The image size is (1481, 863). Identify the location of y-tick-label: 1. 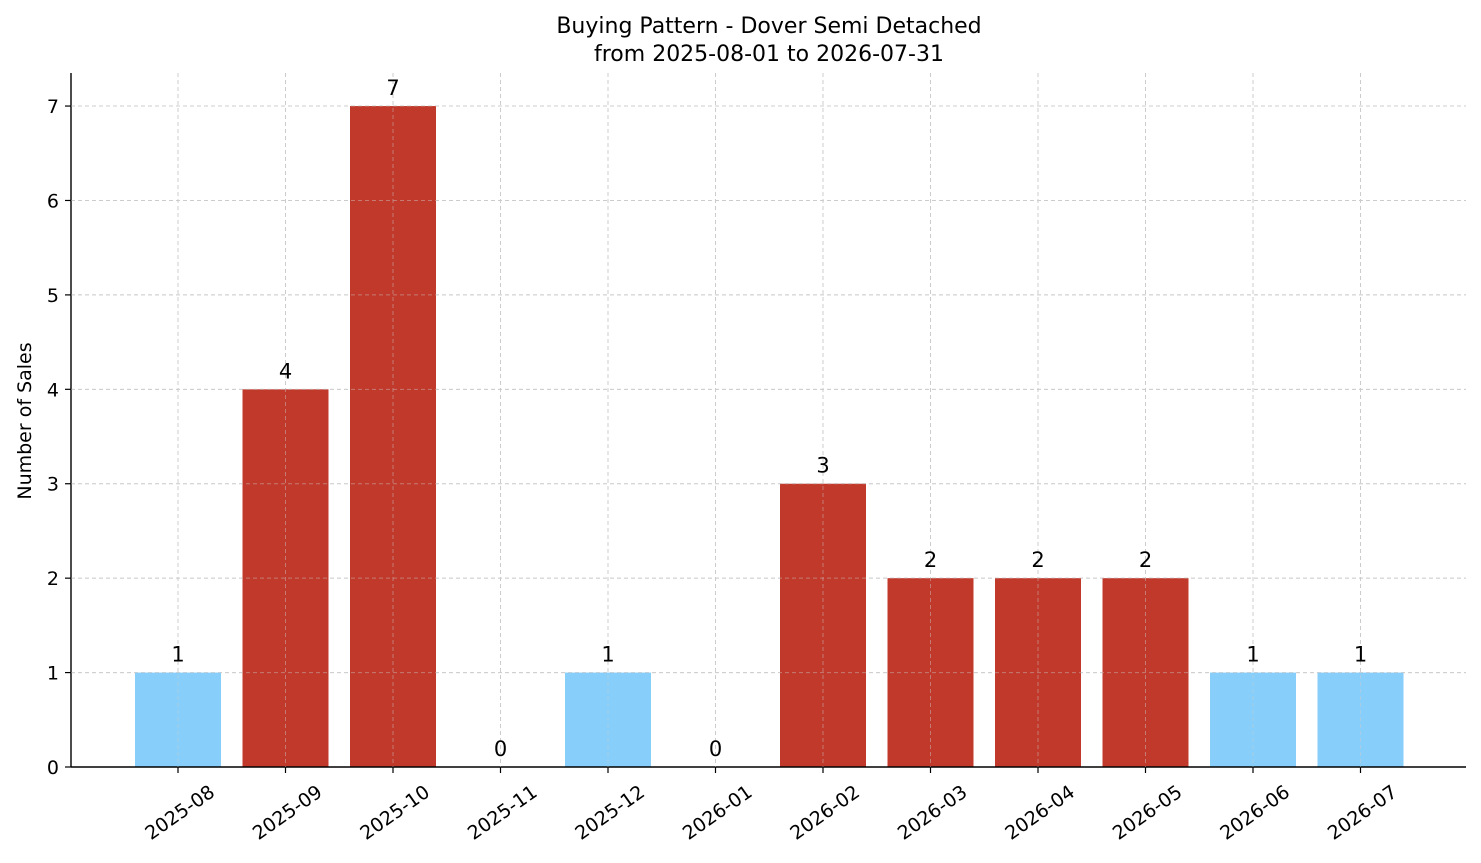
(53, 674).